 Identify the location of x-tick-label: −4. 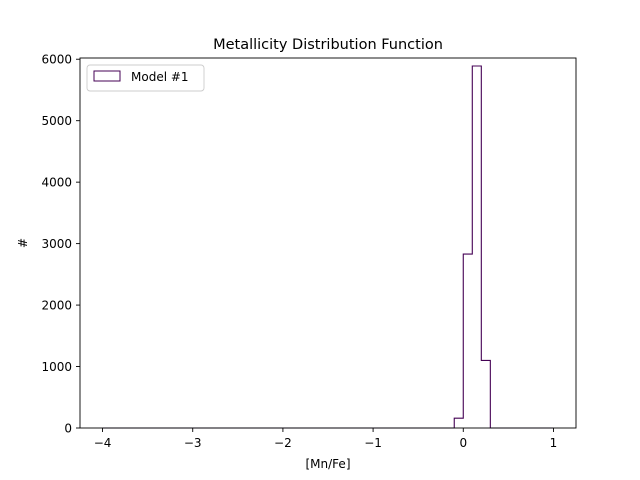
(103, 443).